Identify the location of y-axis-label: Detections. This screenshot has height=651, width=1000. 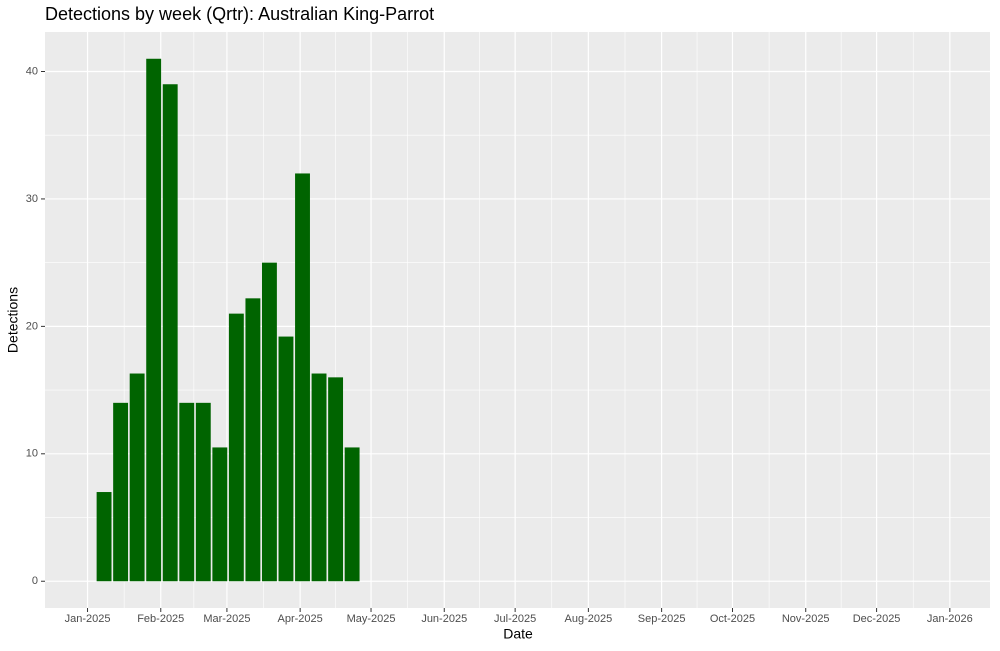
(13, 320).